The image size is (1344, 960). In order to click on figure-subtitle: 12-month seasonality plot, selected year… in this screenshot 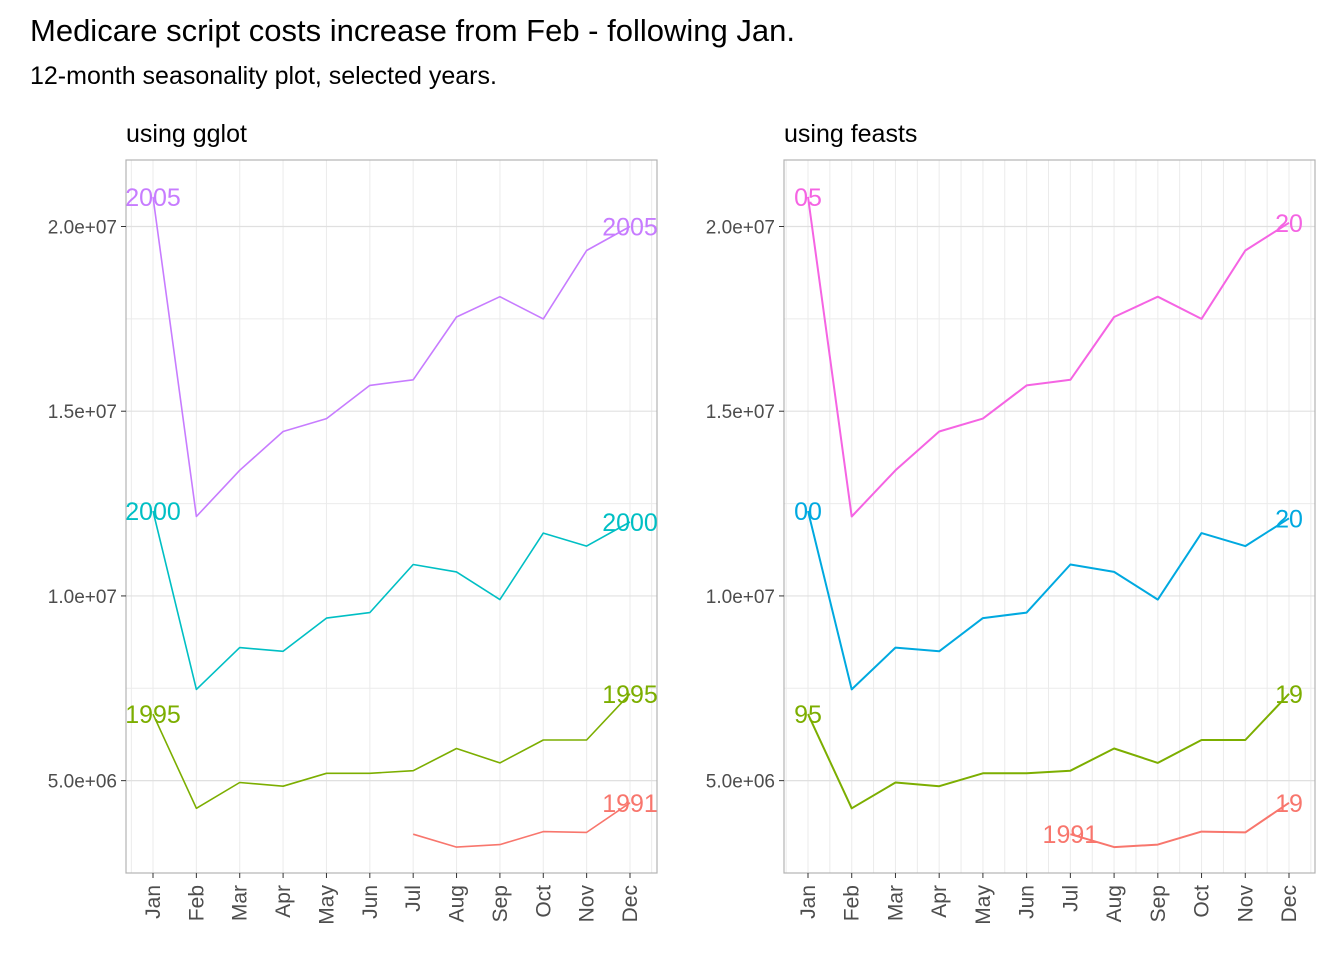, I will do `click(263, 76)`.